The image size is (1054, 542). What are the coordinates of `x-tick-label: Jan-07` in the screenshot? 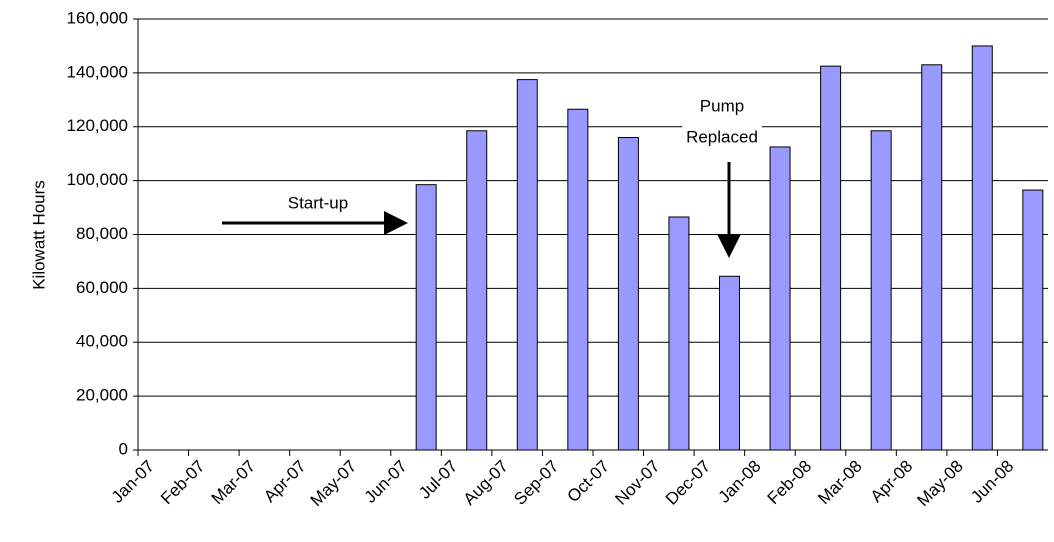 It's located at (133, 482).